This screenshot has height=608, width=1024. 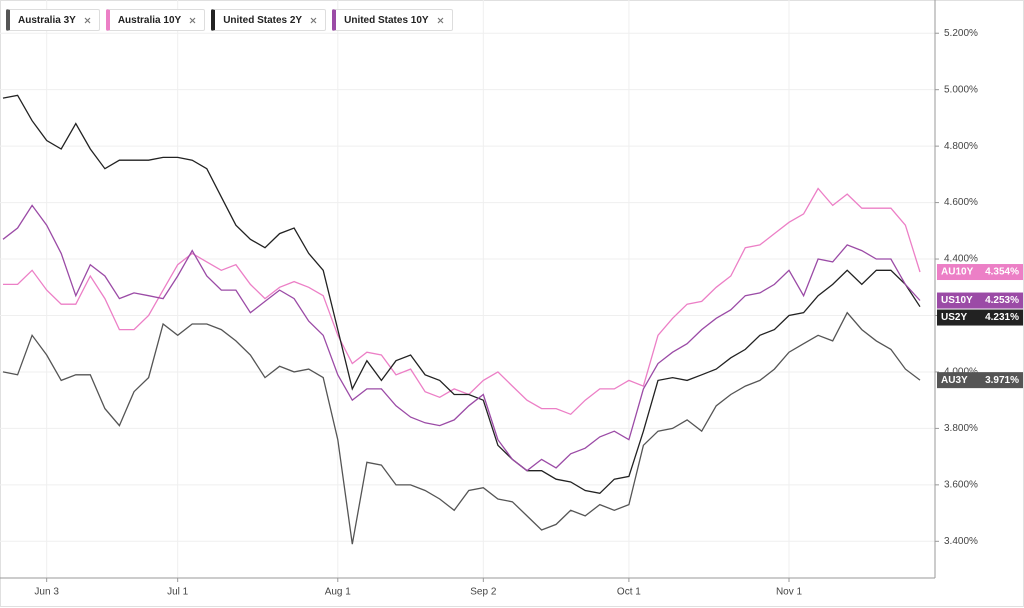 I want to click on legend-item: Australia 10Y, so click(x=155, y=20).